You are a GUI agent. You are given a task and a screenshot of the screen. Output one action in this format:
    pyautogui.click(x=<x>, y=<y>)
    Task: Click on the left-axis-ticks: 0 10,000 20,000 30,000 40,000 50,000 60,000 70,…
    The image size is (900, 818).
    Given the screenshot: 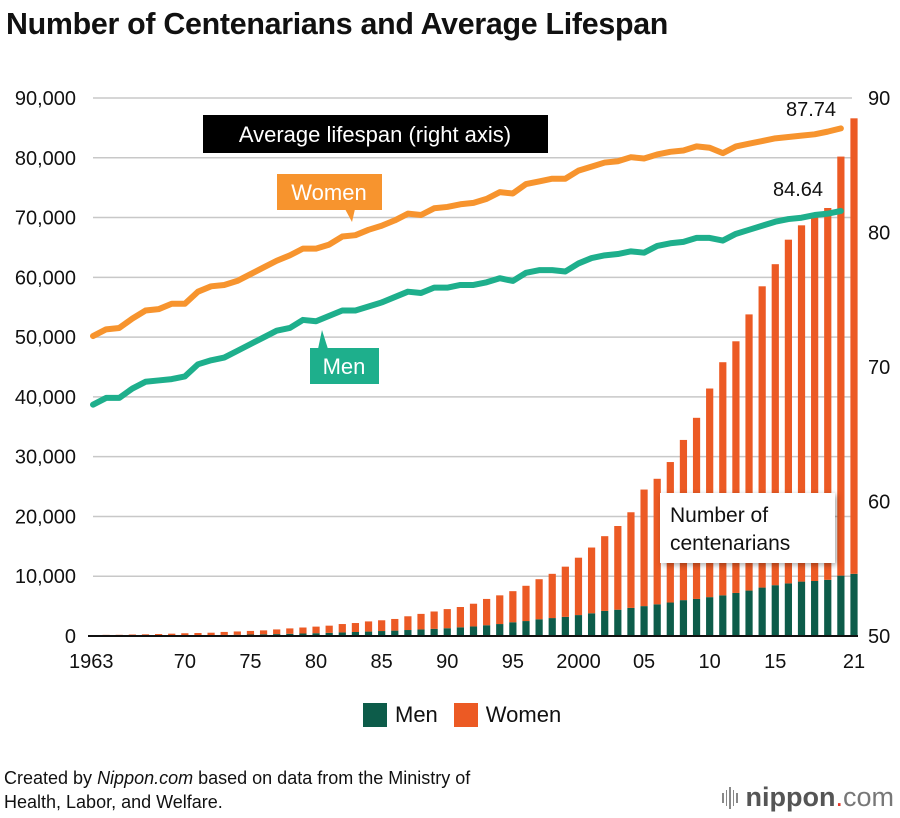 What is the action you would take?
    pyautogui.click(x=45, y=368)
    